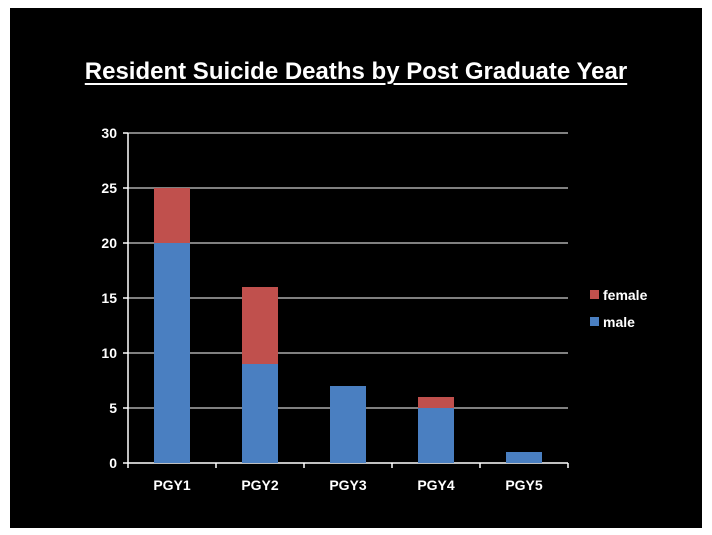 Image resolution: width=712 pixels, height=535 pixels. I want to click on legend-swatch-female, so click(594, 294).